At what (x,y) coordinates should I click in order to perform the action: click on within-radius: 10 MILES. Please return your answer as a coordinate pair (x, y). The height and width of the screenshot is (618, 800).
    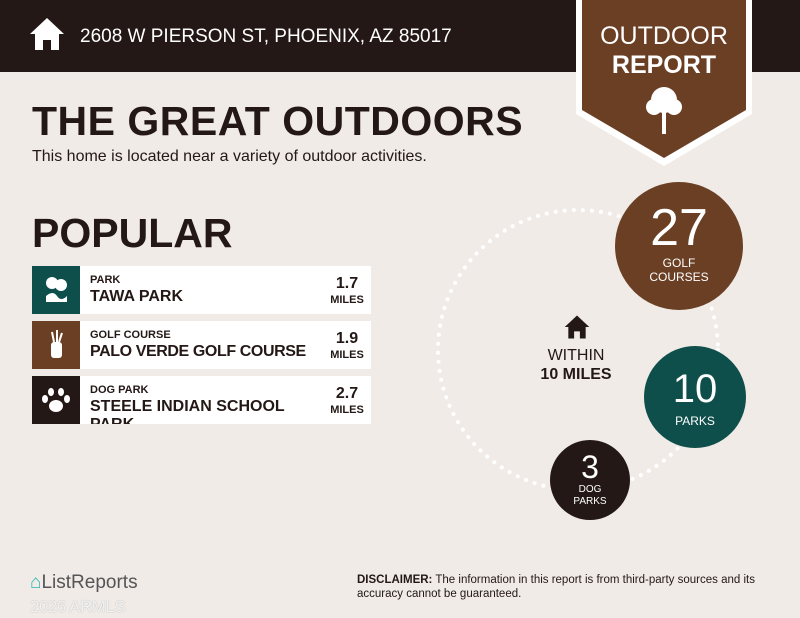
    Looking at the image, I should click on (576, 374).